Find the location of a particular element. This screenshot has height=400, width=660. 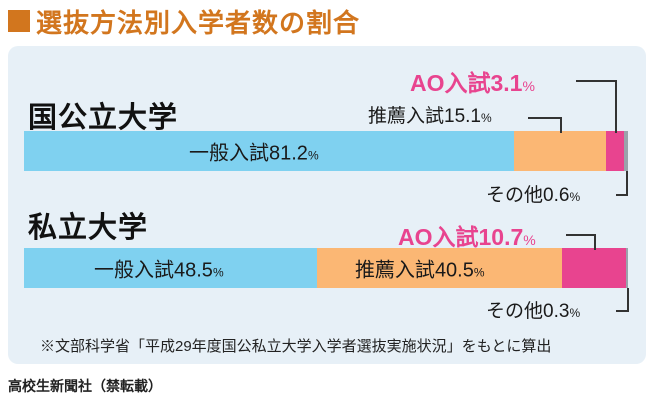

segment-label-general-0: 一般入試81.2% is located at coordinates (254, 151).